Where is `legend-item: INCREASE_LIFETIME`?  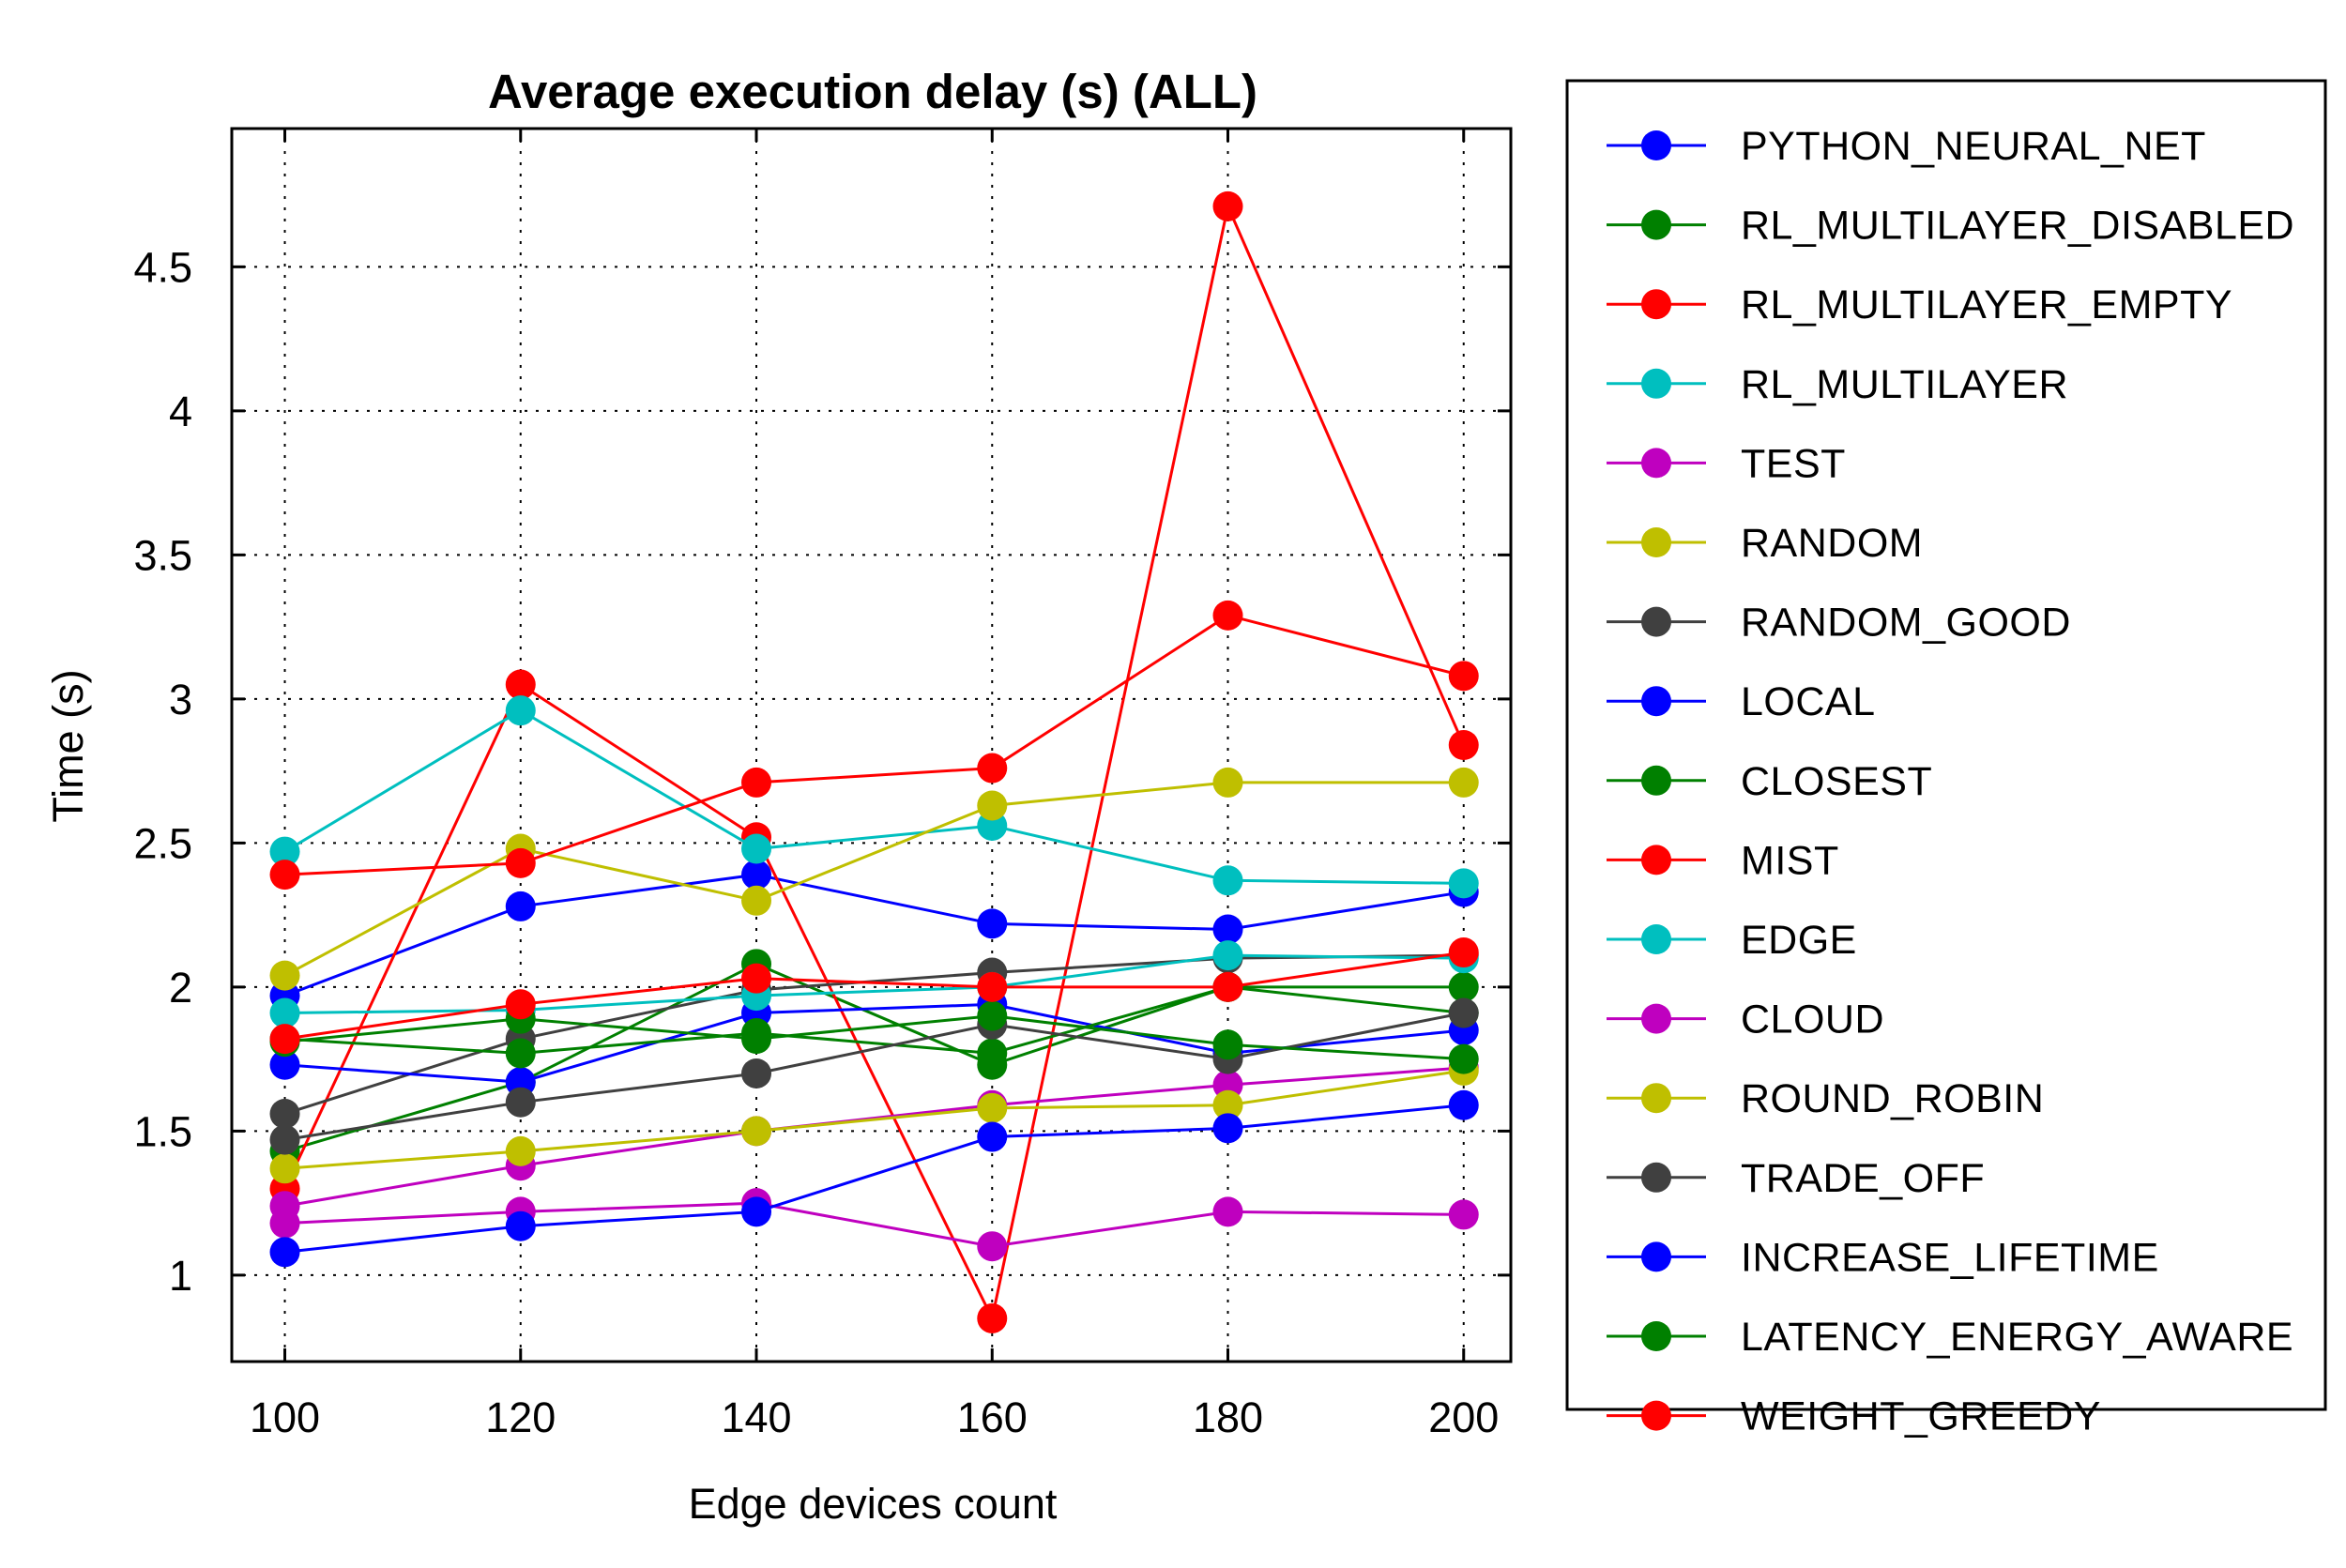
legend-item: INCREASE_LIFETIME is located at coordinates (1883, 1257).